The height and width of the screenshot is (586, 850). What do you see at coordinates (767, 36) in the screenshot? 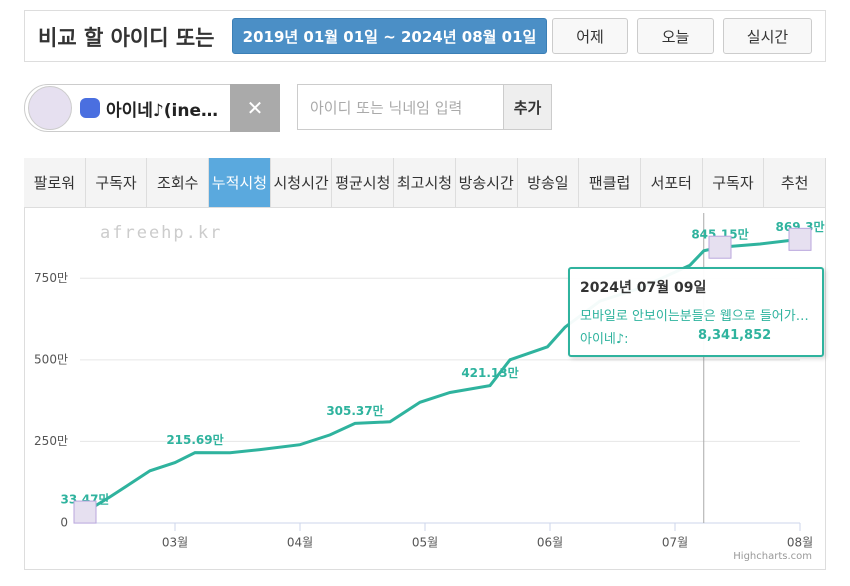
I see `realtime-button: 실시간` at bounding box center [767, 36].